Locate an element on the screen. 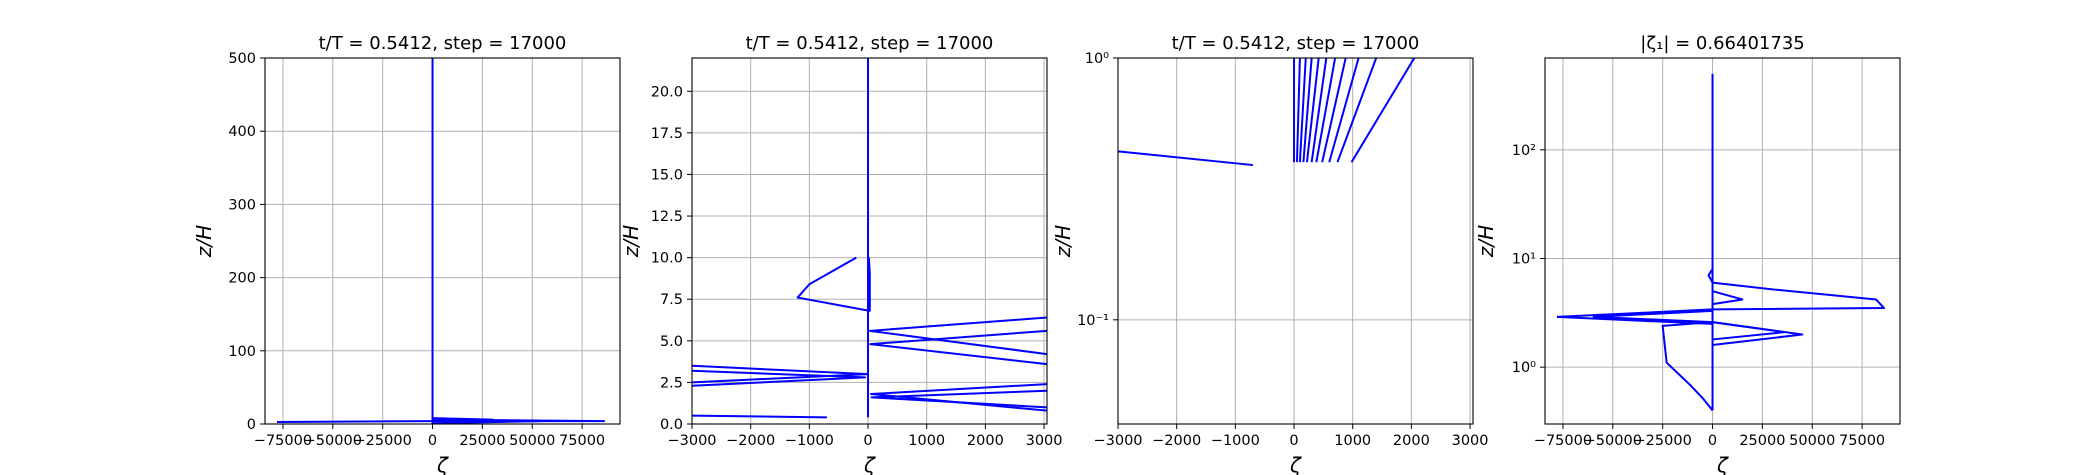  y-tick-label: 10¹ is located at coordinates (1524, 260).